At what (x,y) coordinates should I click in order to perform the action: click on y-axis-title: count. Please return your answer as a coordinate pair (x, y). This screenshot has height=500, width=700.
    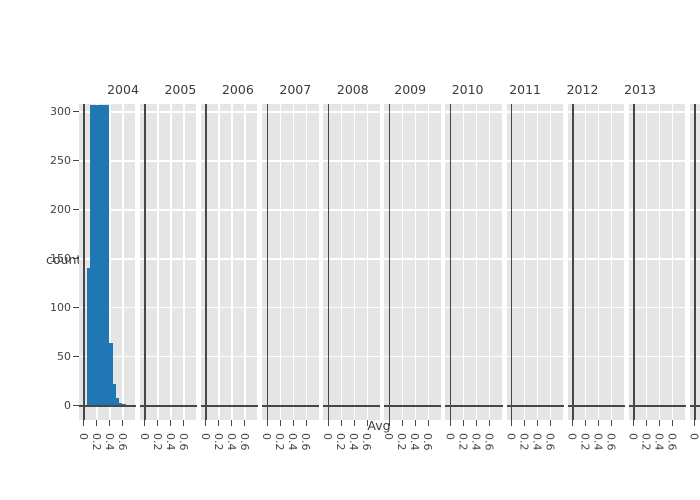
    Looking at the image, I should click on (64, 259).